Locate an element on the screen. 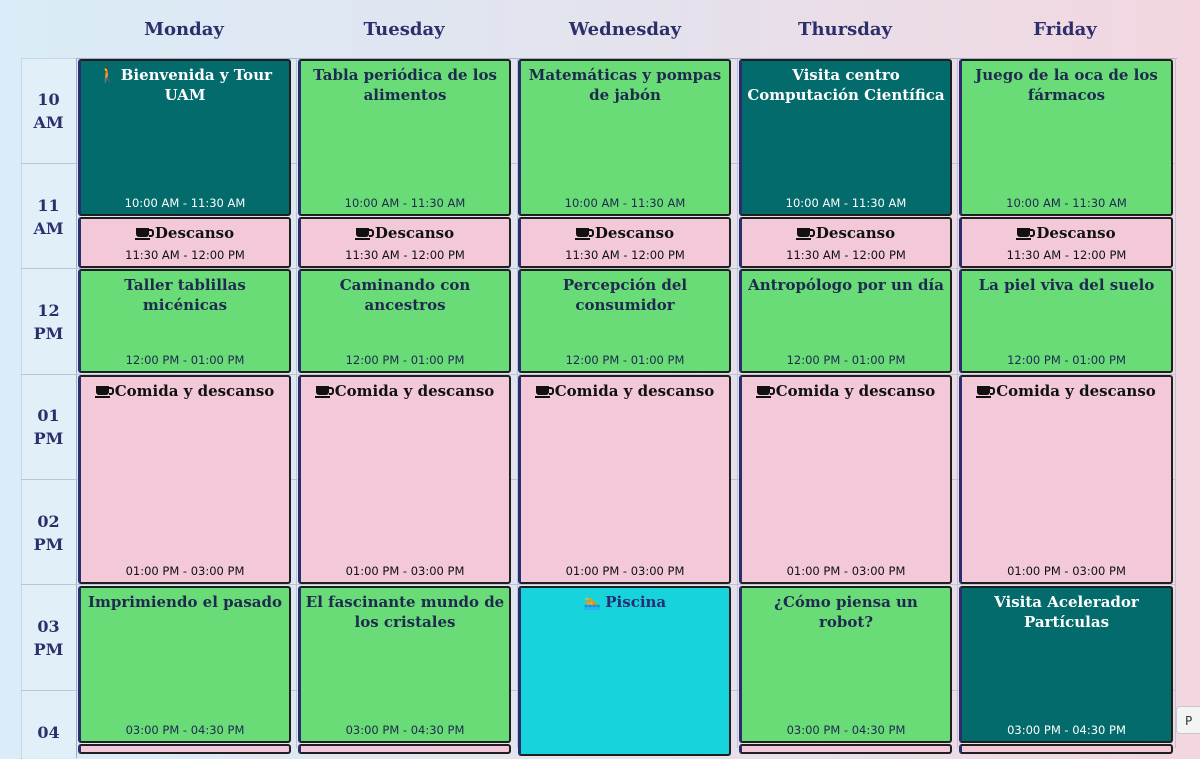 The image size is (1200, 759). event-title: ¿Cómo piensa un robot? is located at coordinates (846, 612).